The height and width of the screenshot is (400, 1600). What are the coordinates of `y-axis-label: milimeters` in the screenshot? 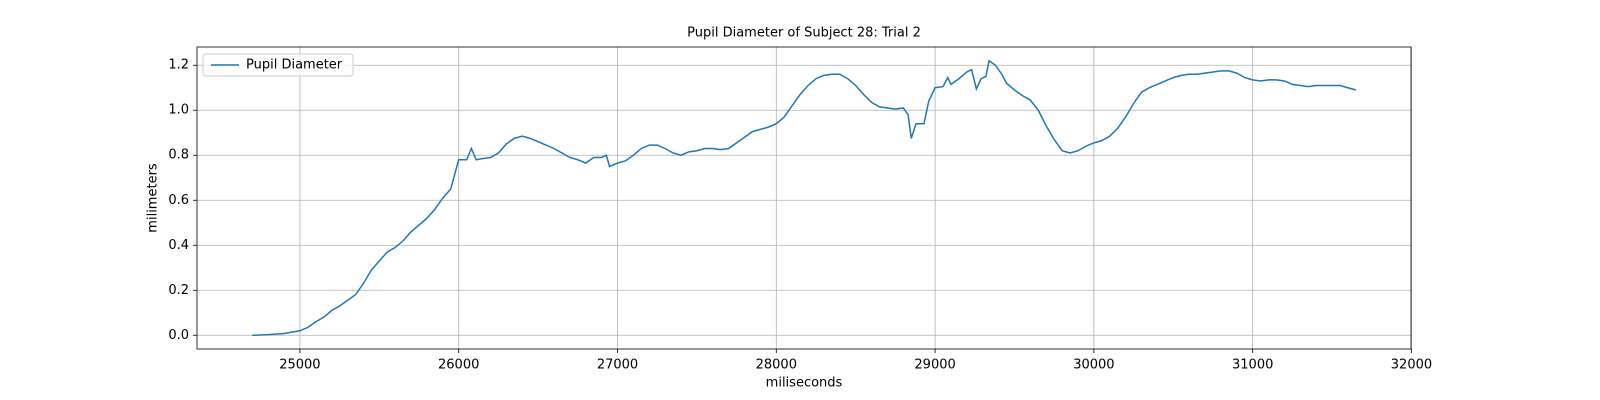 It's located at (153, 198).